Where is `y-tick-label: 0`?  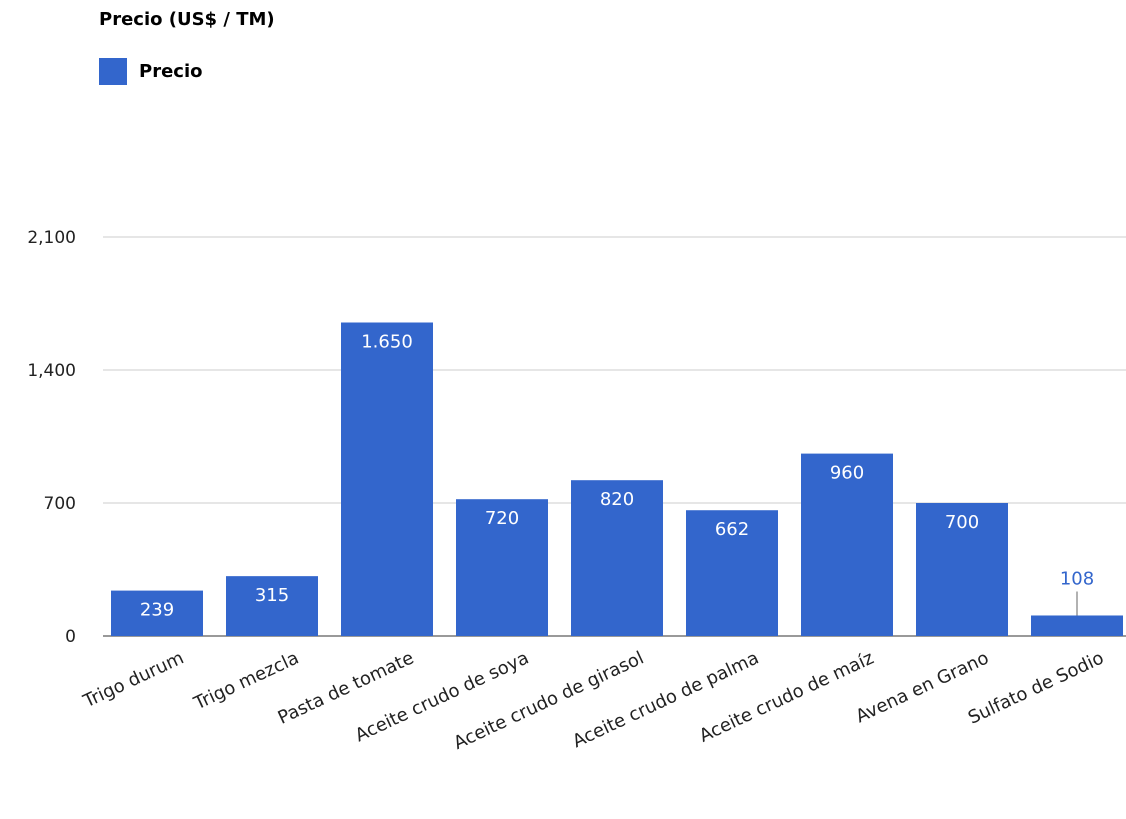 y-tick-label: 0 is located at coordinates (70, 637).